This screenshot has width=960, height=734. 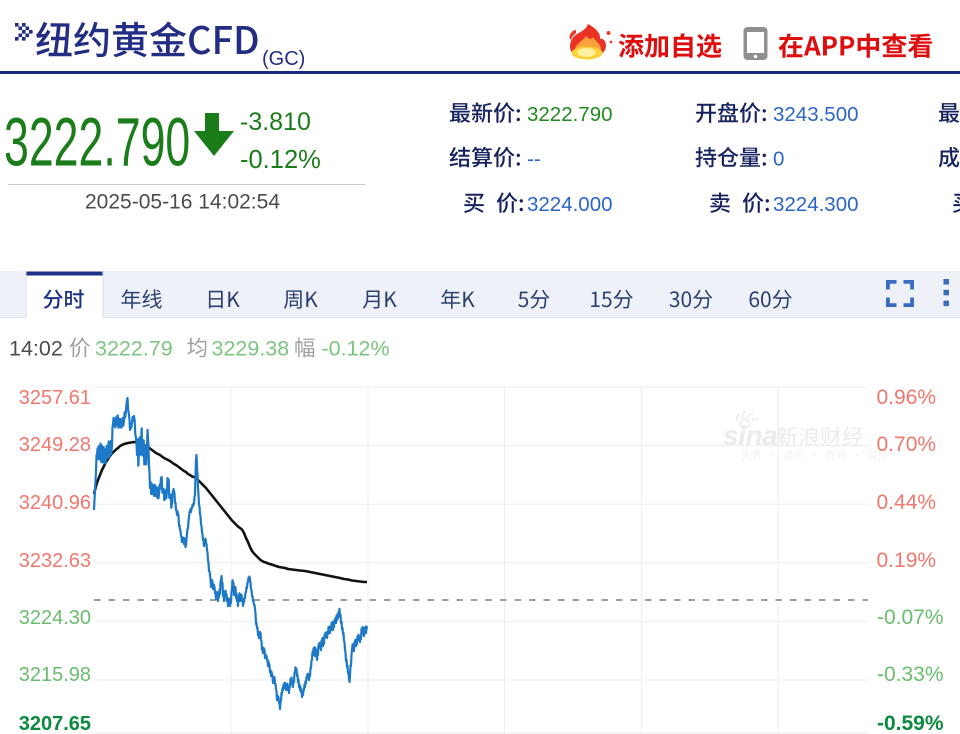 What do you see at coordinates (251, 349) in the screenshot?
I see `svg-text: 3229.38` at bounding box center [251, 349].